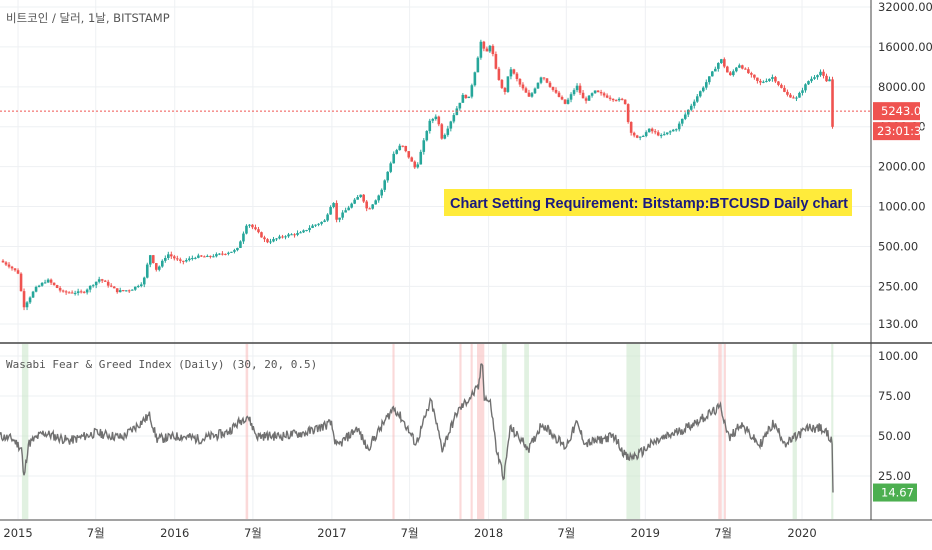  What do you see at coordinates (905, 111) in the screenshot?
I see `price-tag-text: 5243.03` at bounding box center [905, 111].